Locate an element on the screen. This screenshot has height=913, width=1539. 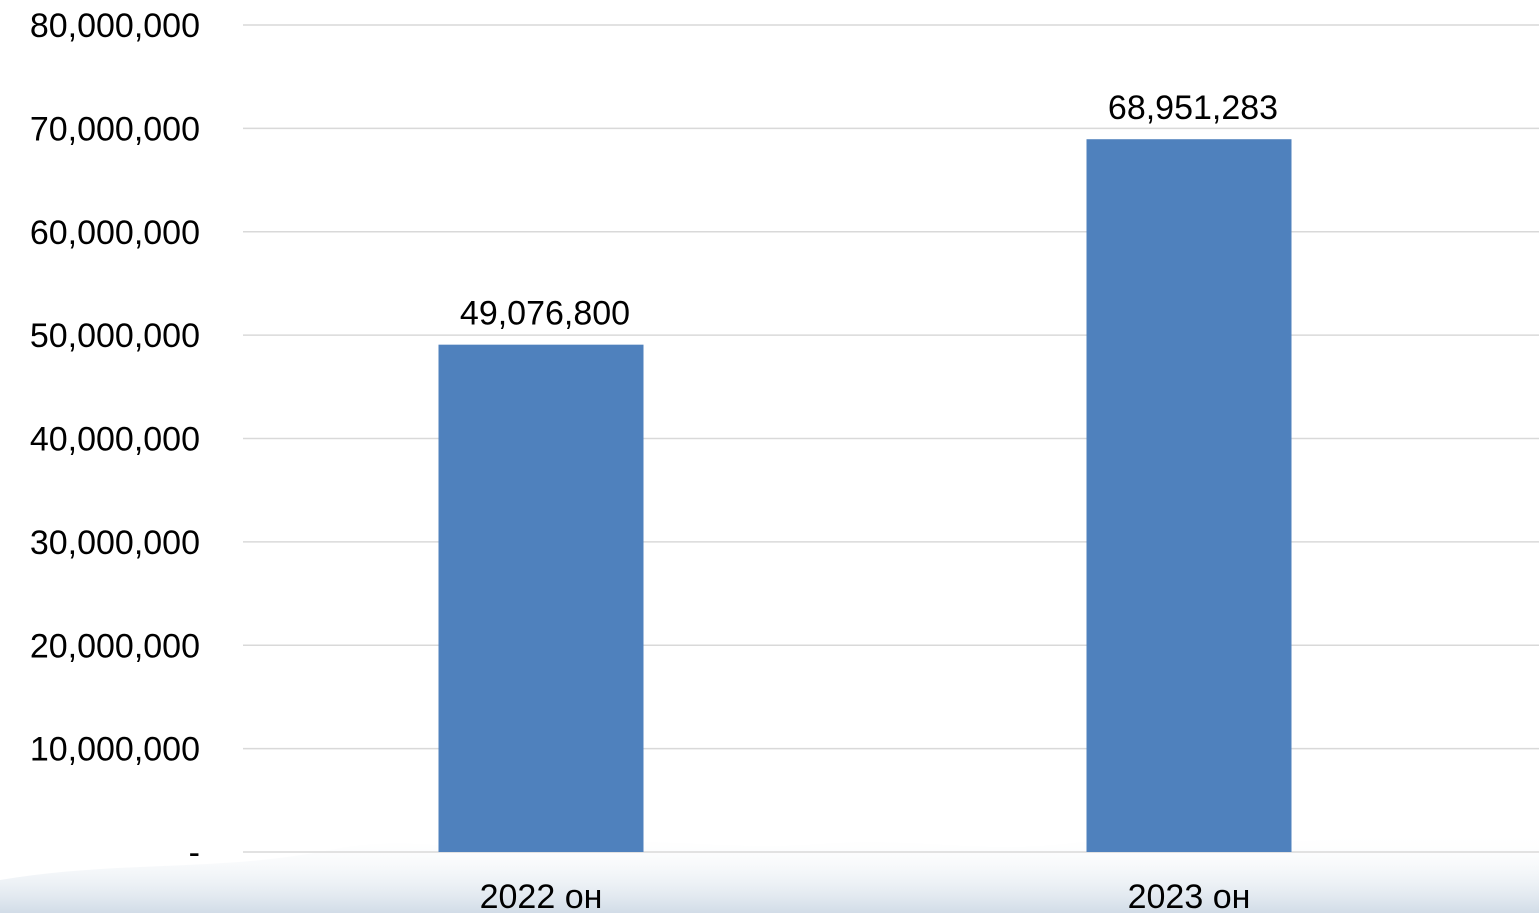
x-category-label: 2022 он is located at coordinates (541, 895).